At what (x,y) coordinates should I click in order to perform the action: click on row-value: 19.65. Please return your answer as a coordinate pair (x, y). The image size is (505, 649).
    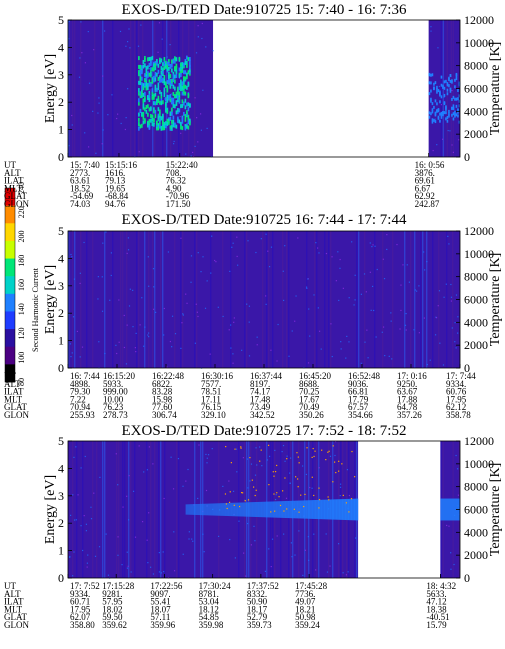
    Looking at the image, I should click on (115, 188).